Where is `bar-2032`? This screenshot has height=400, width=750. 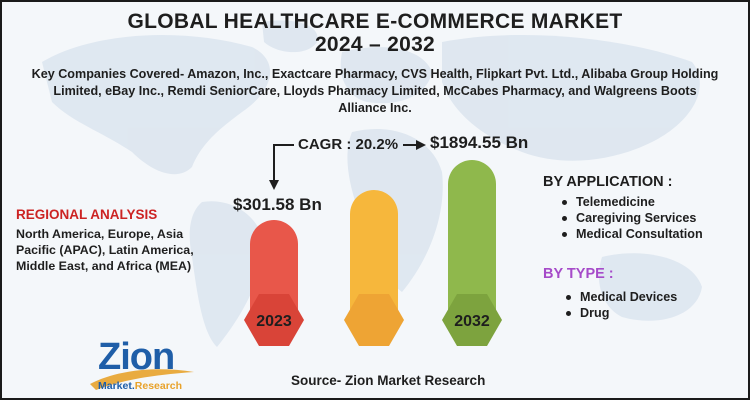
bar-2032 is located at coordinates (472, 240).